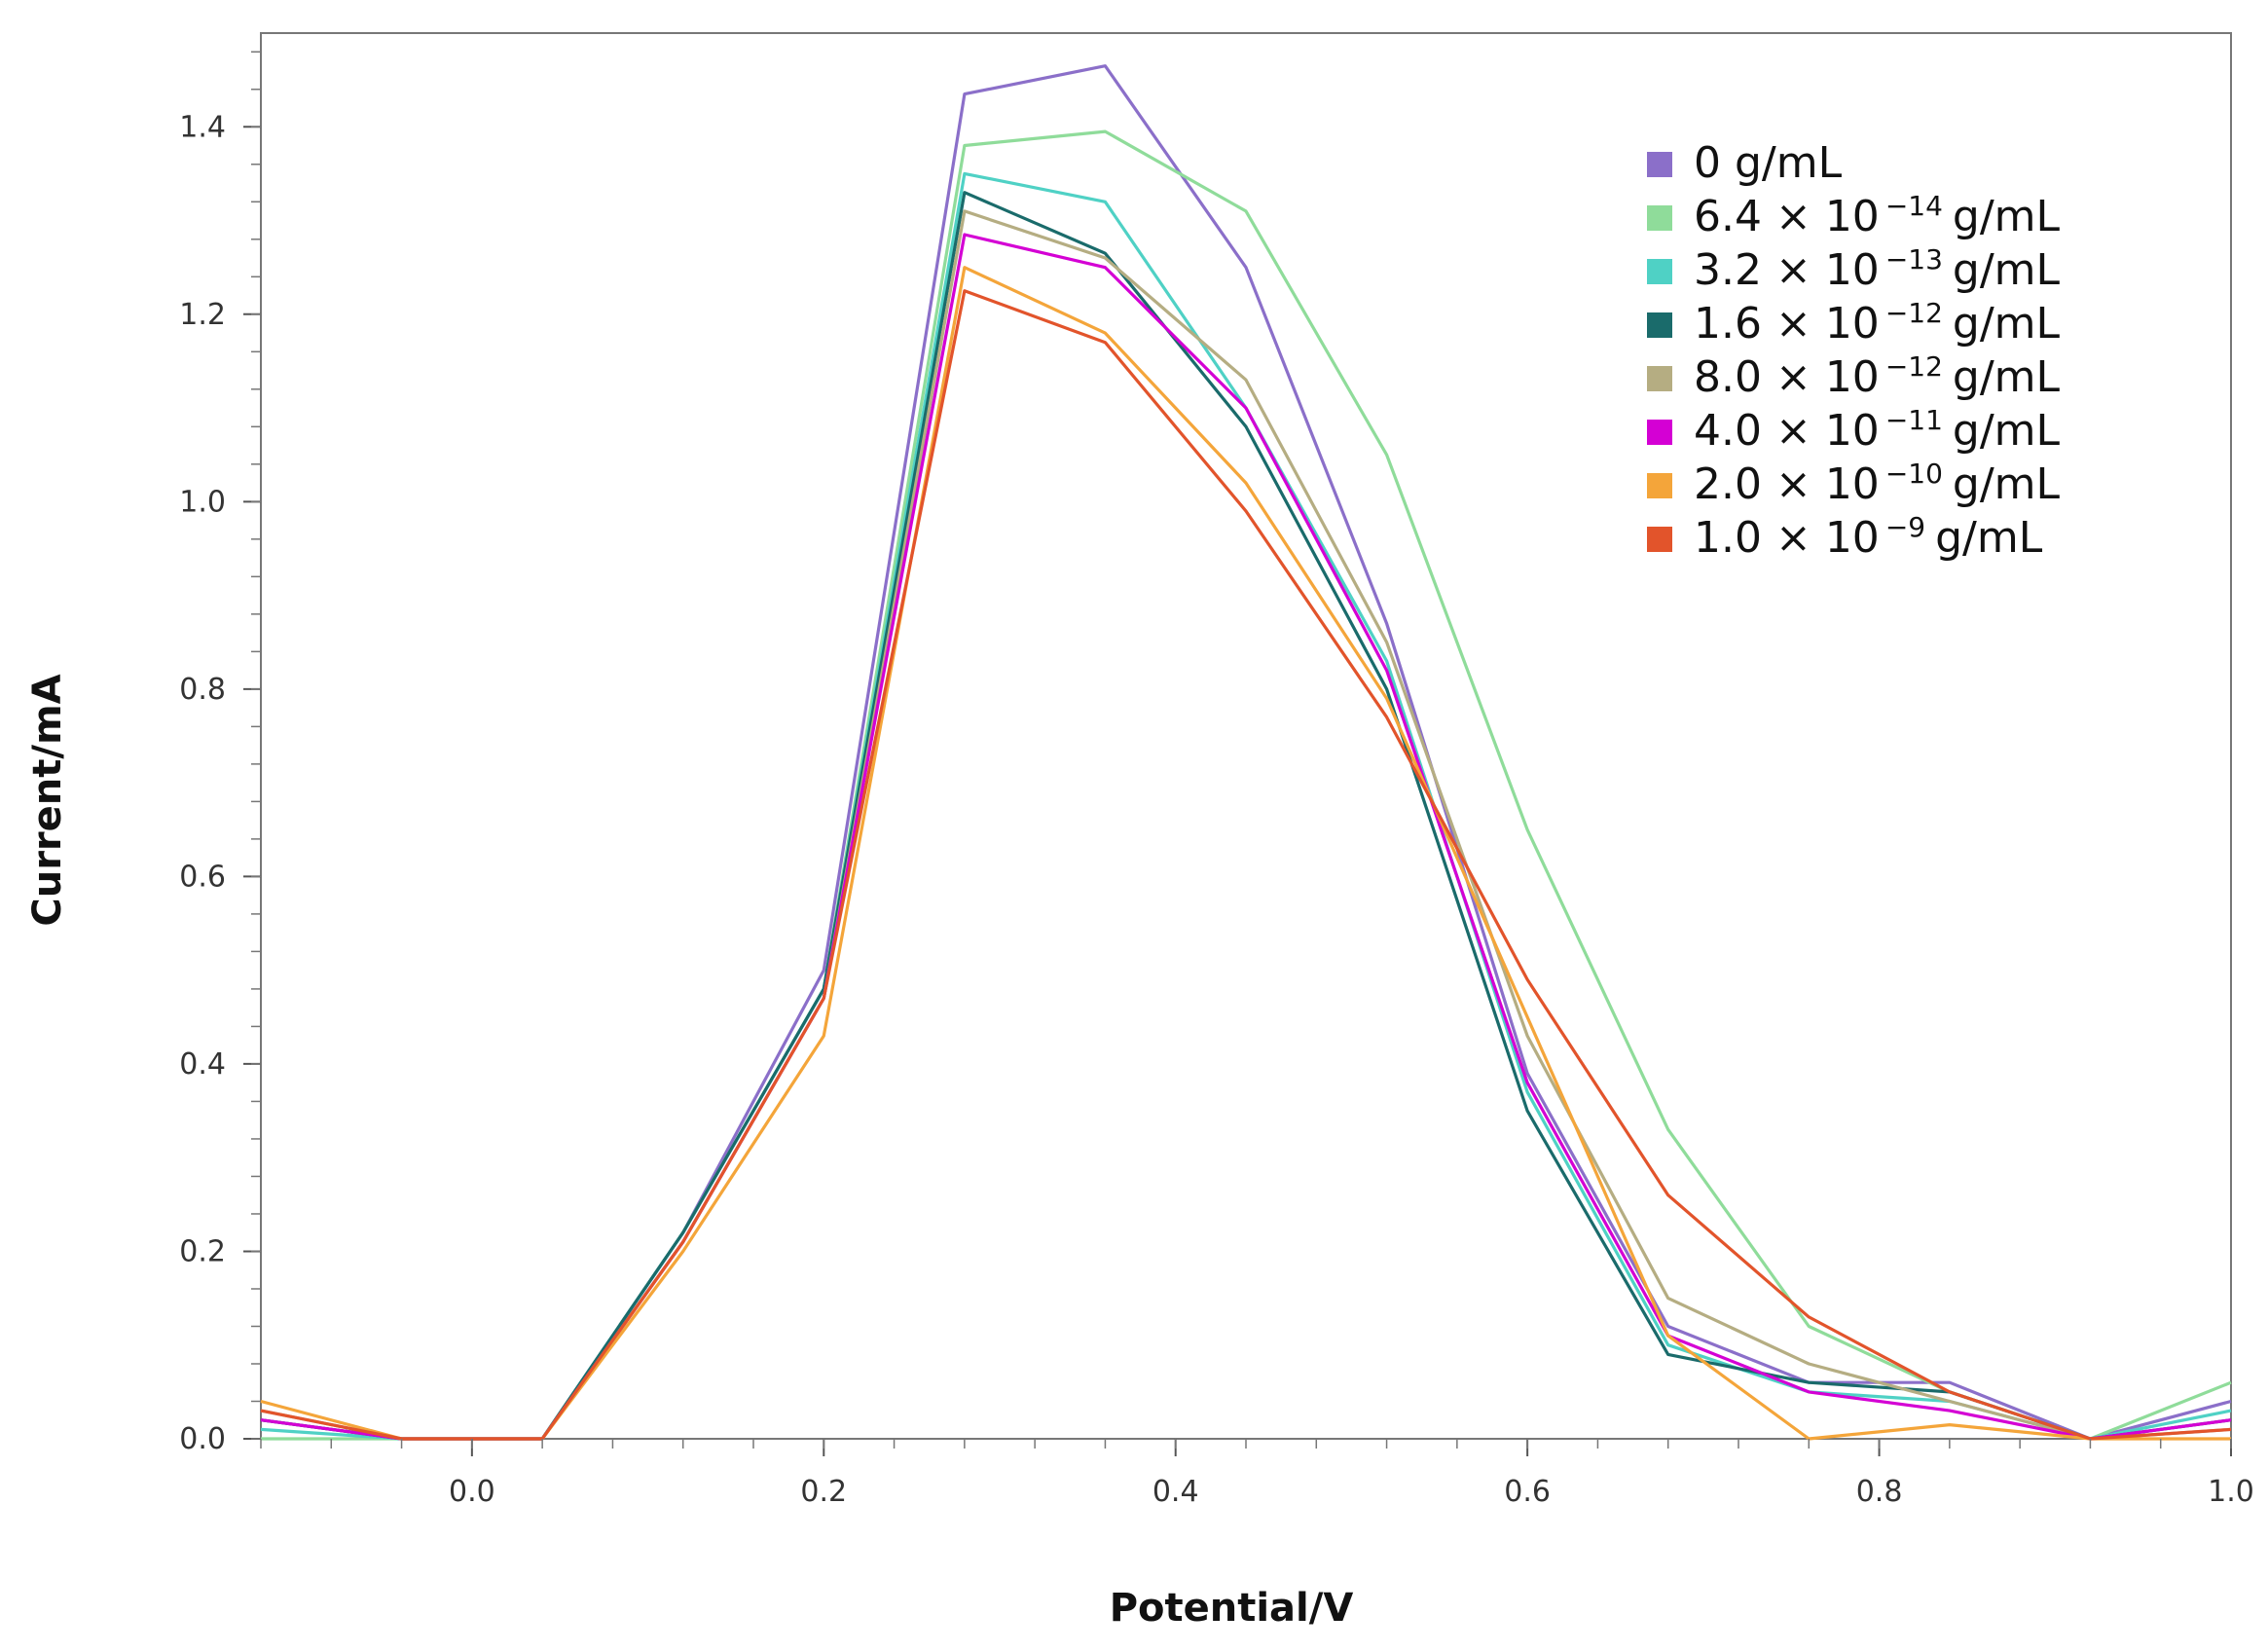  Describe the element at coordinates (1787, 538) in the screenshot. I see `legend-label-main: 1.0 × 10` at that location.